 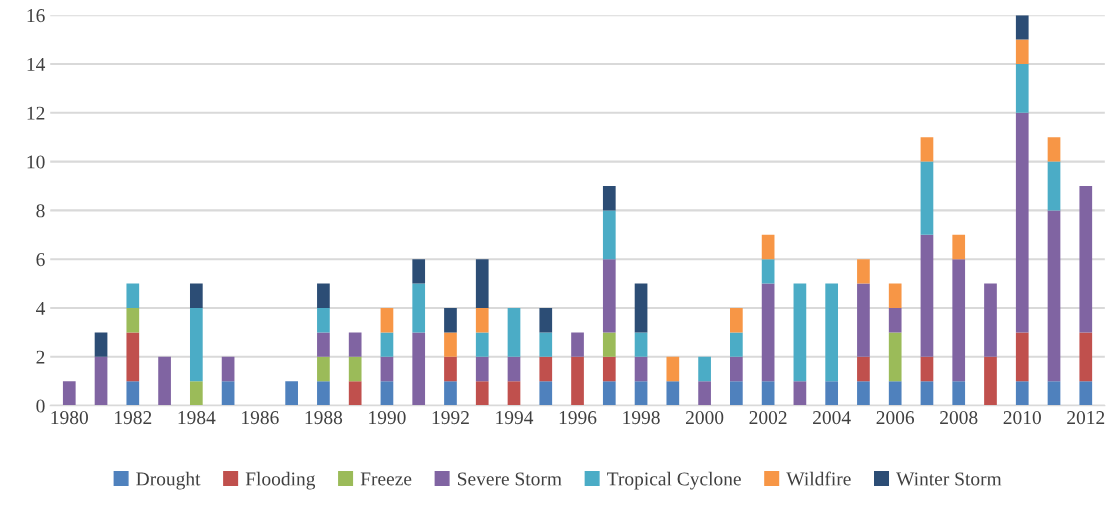 I want to click on x-tick-label: 1996, so click(x=578, y=418).